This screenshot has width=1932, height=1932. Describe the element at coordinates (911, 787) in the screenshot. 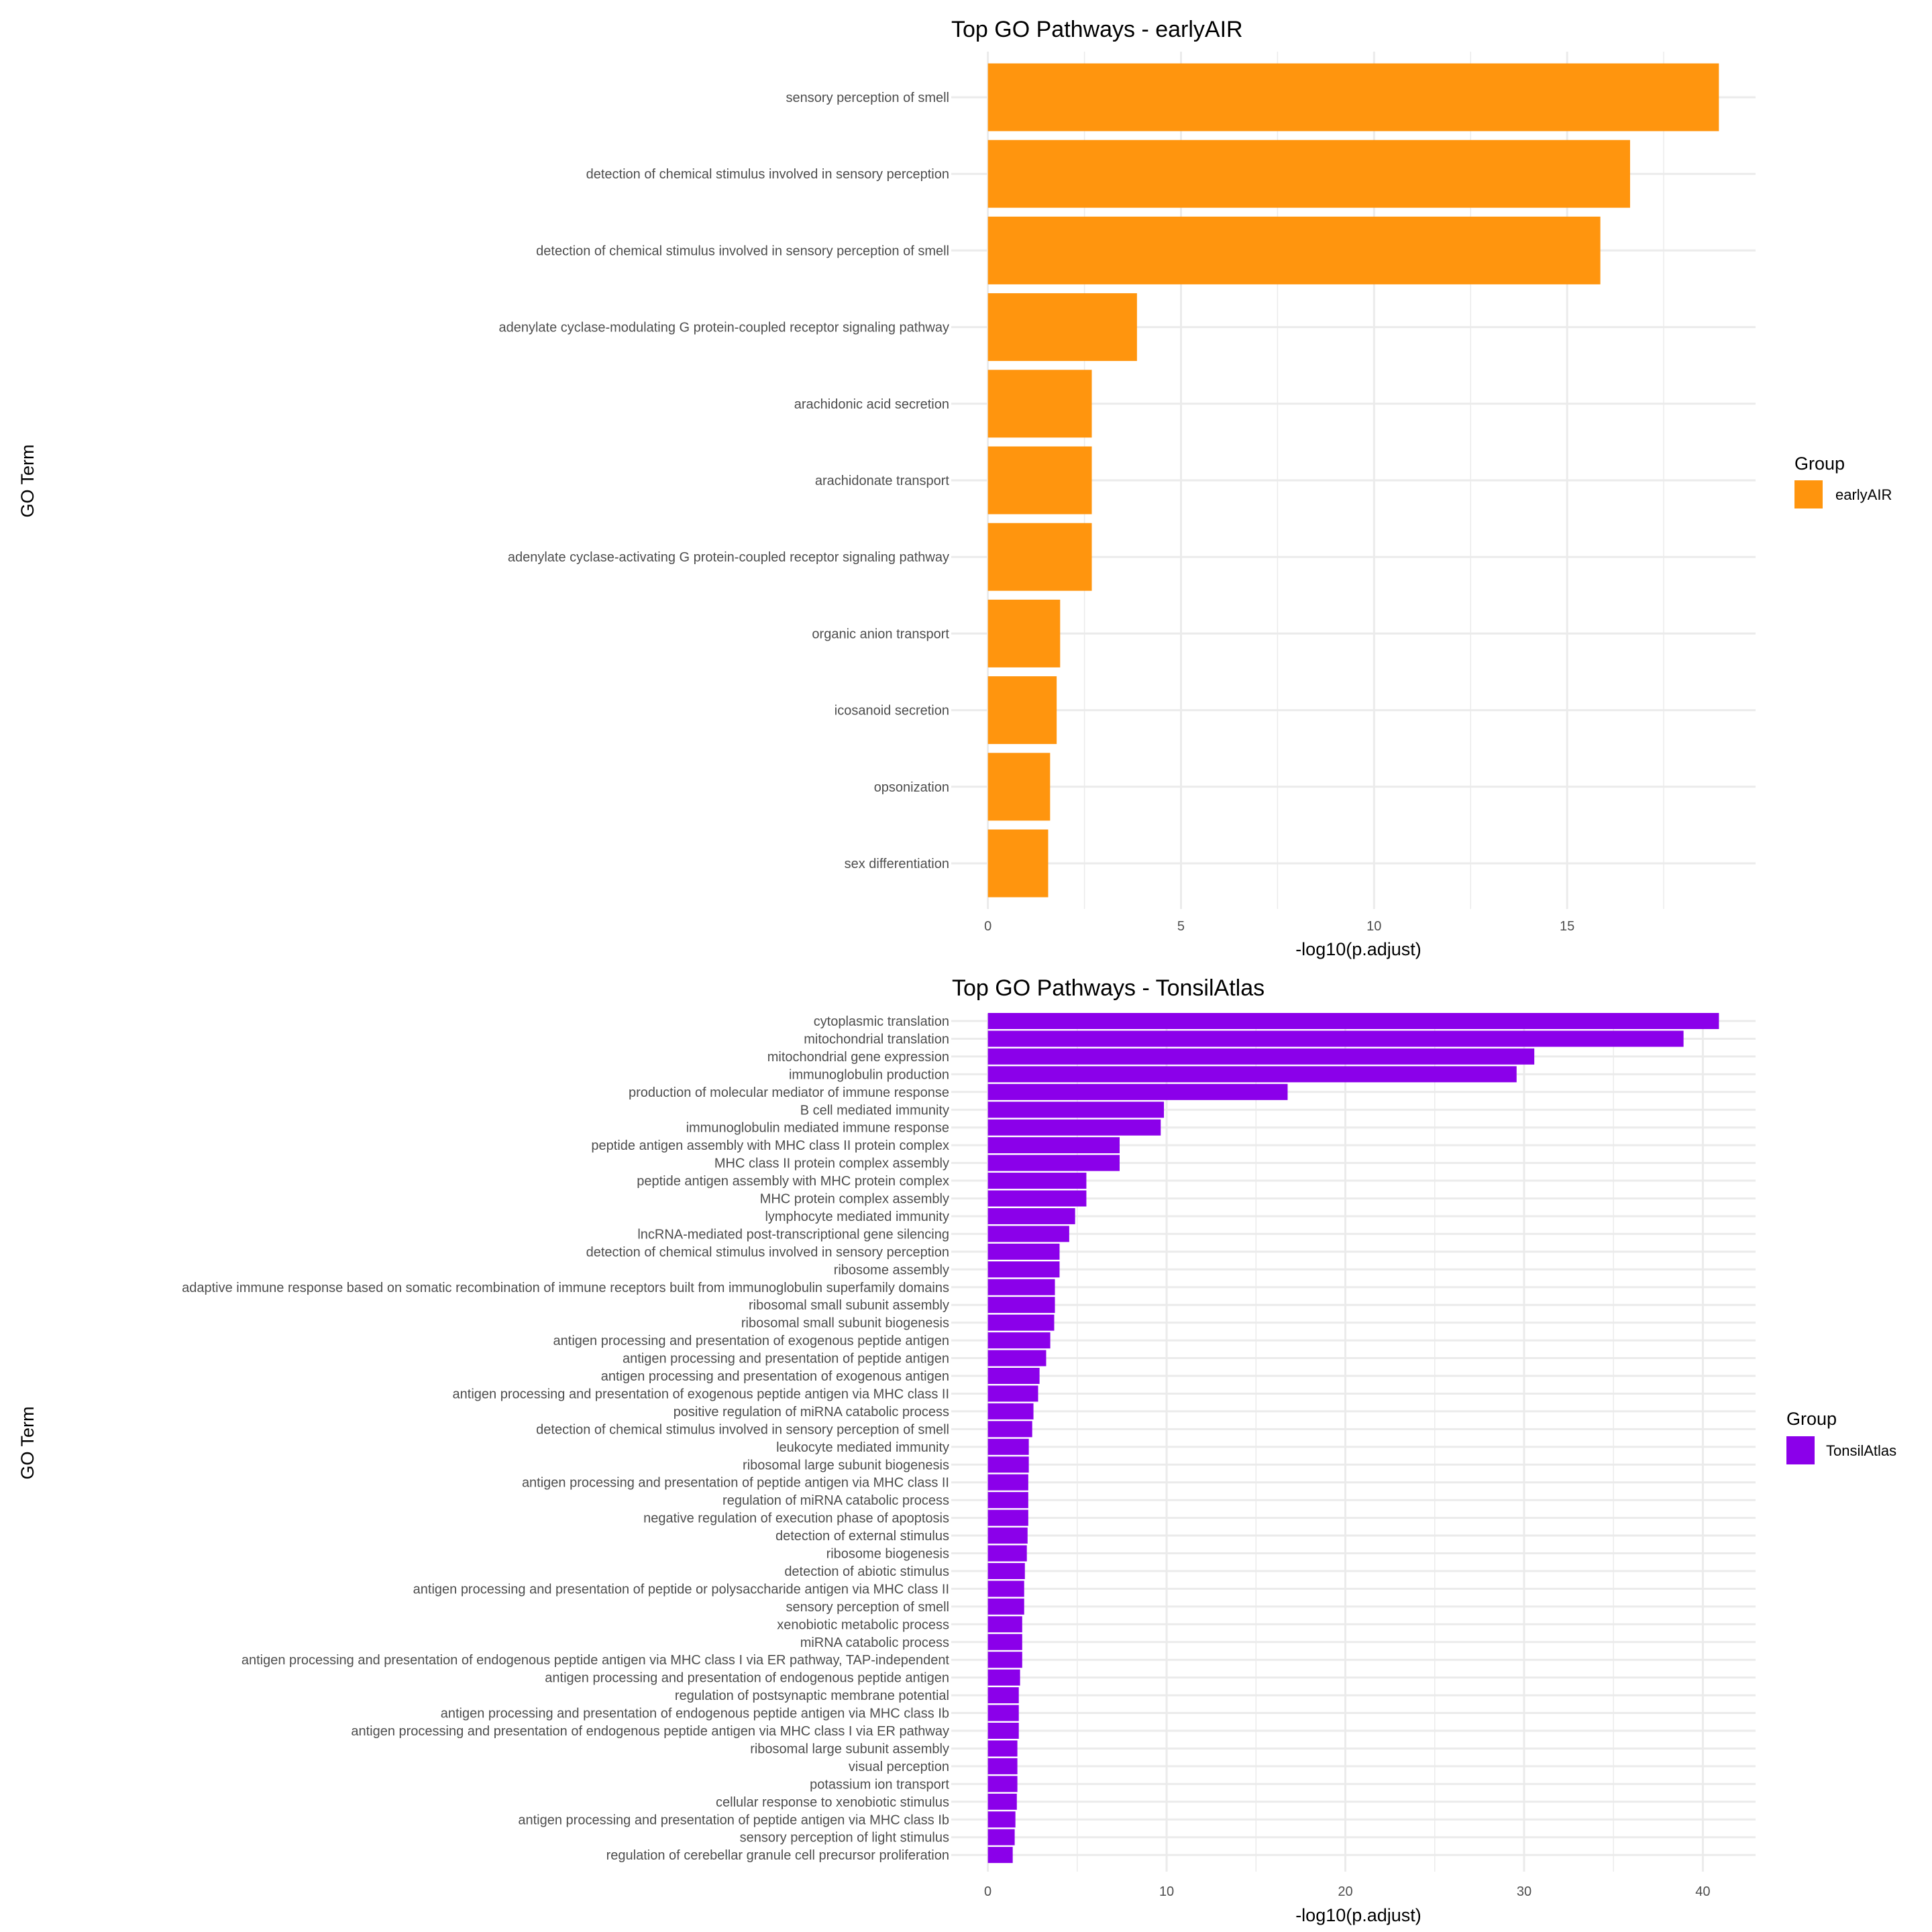

I see `y-tick-label: opsonization` at that location.